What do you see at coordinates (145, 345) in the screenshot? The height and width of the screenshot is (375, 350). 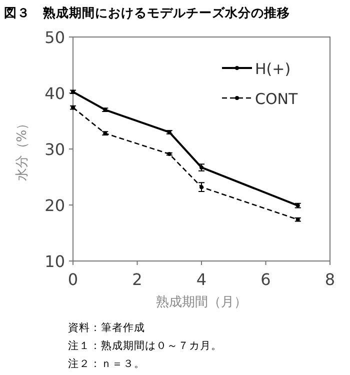 I see `text: 注１：熟成期間は０～７カ月。` at bounding box center [145, 345].